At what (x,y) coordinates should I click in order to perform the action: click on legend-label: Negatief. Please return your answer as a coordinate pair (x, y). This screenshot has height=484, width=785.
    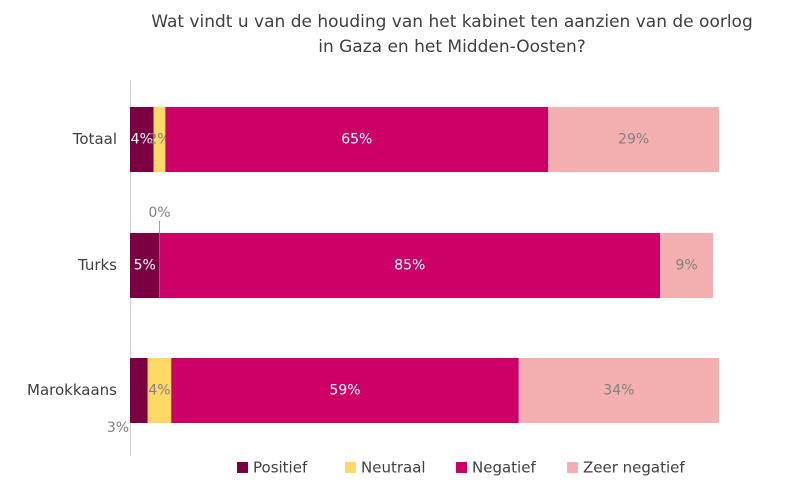
    Looking at the image, I should click on (504, 468).